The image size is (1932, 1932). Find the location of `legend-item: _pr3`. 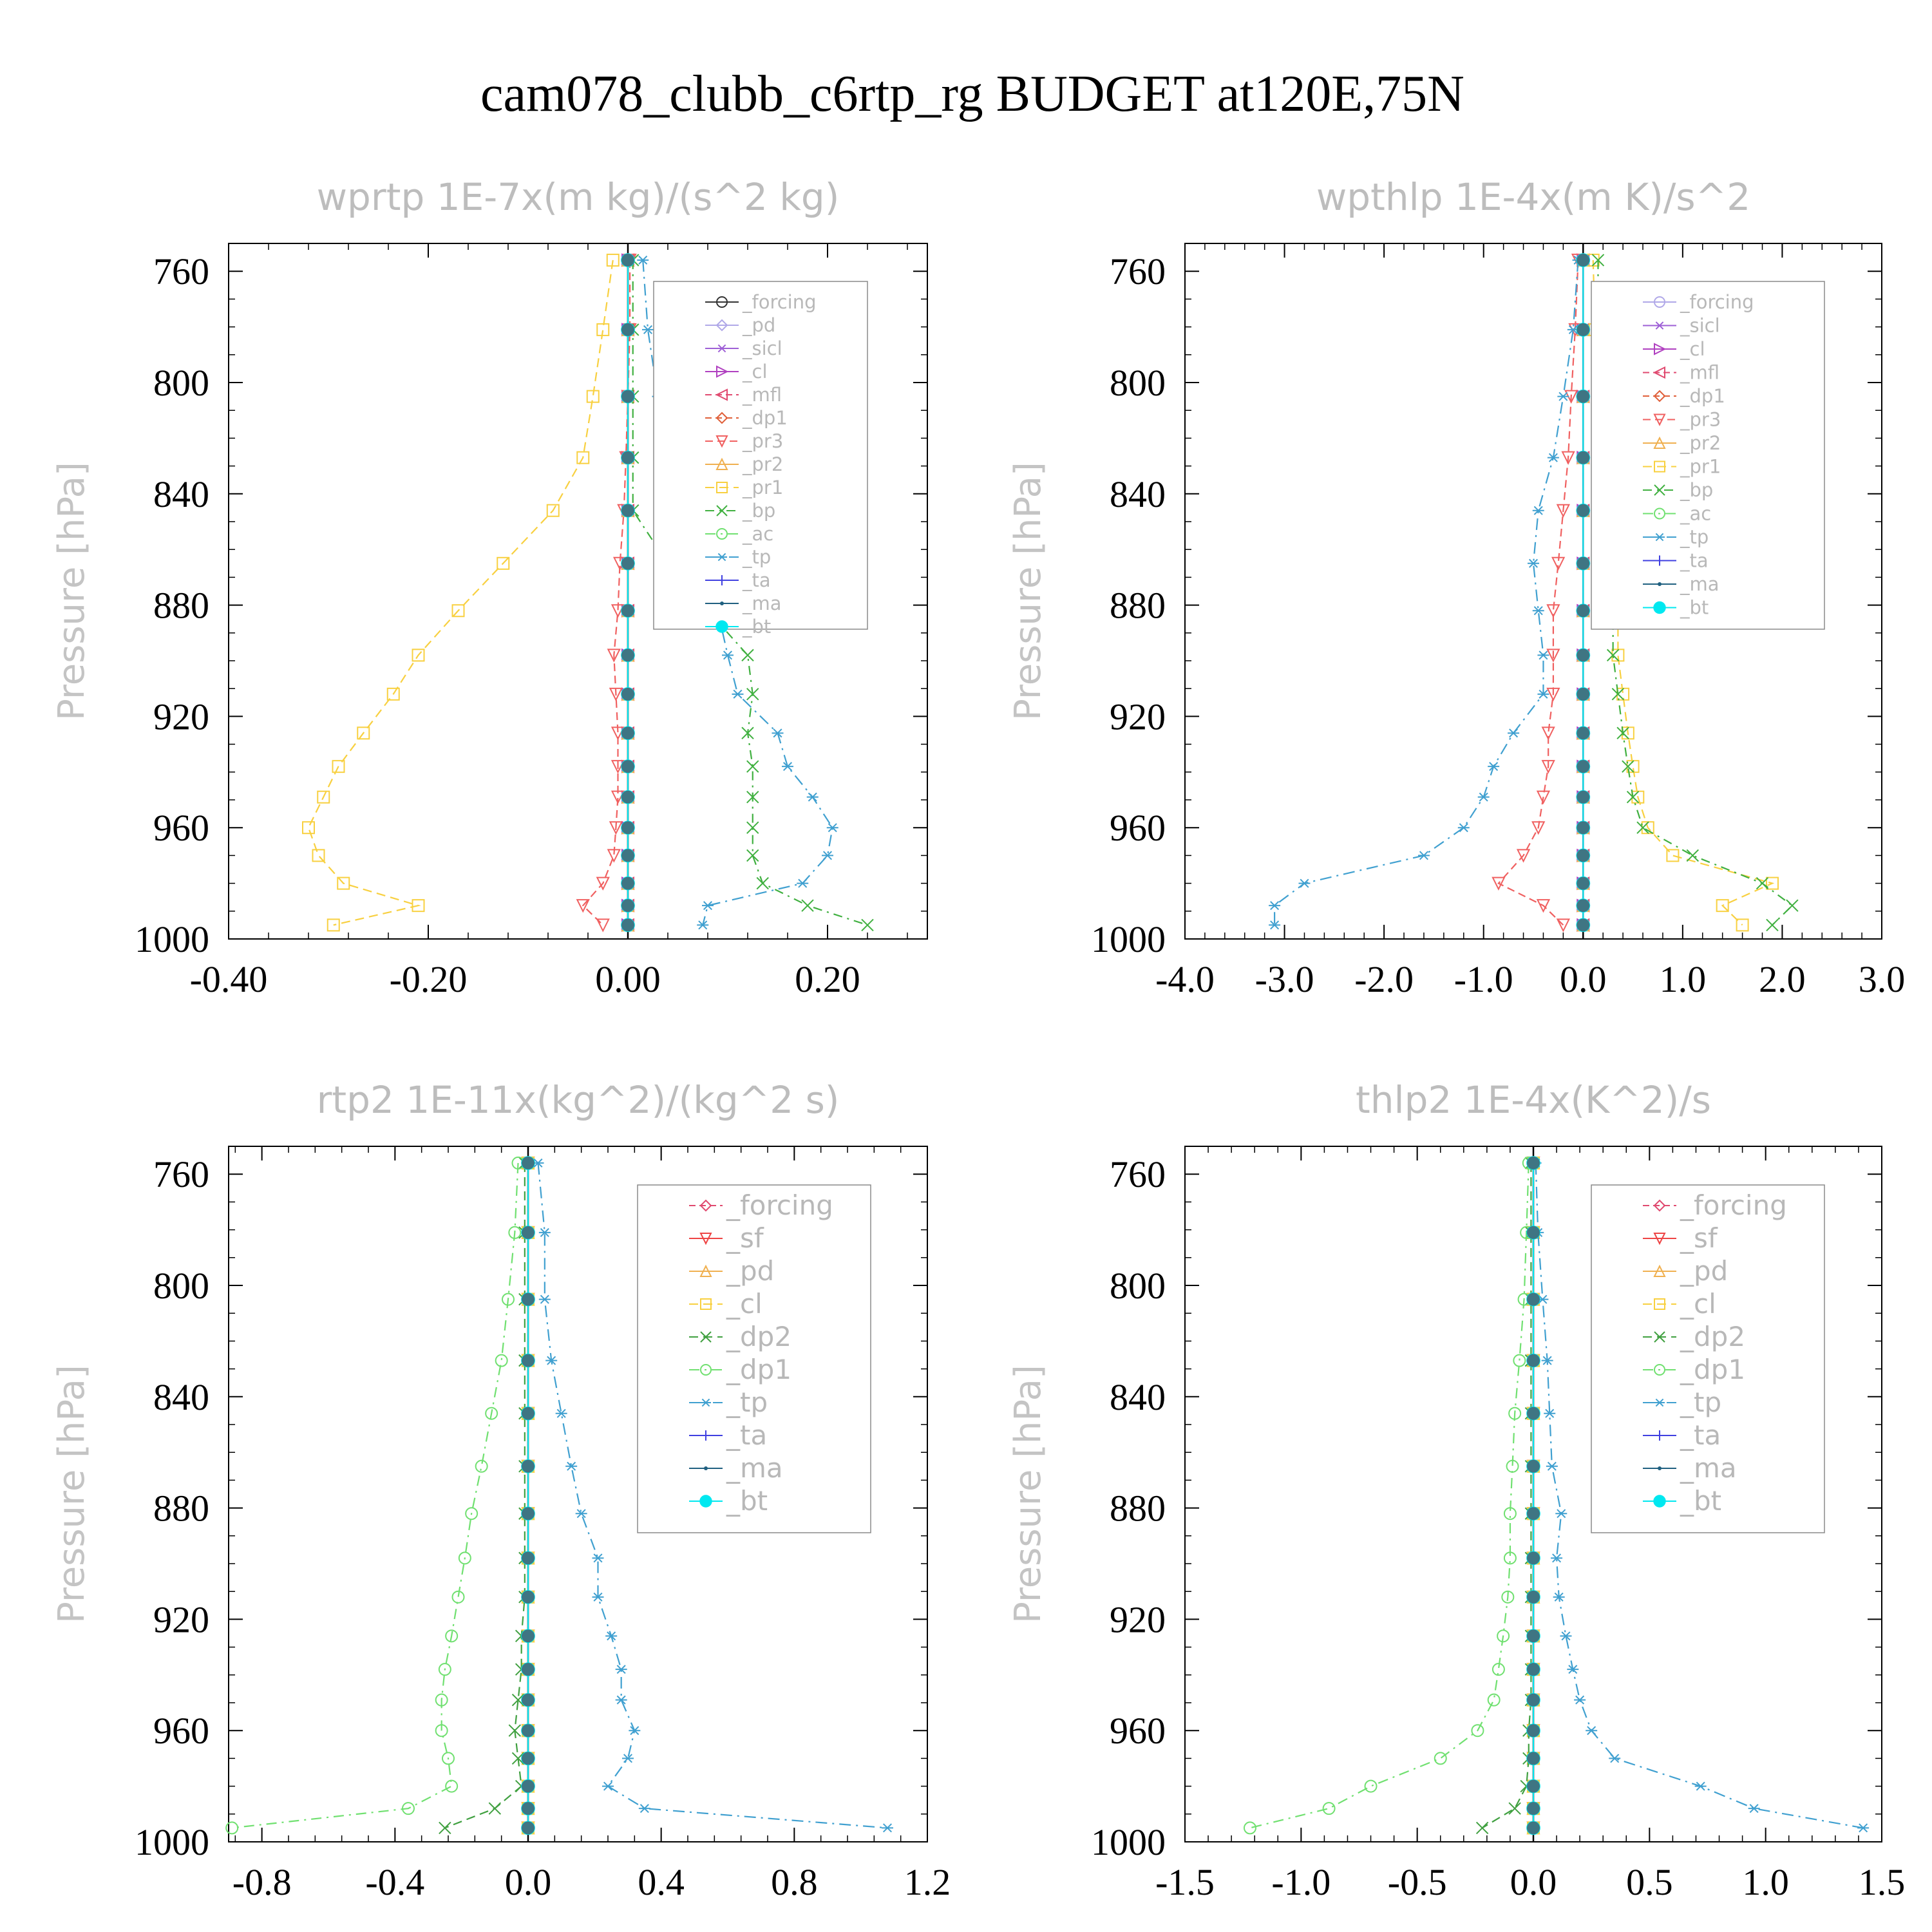

legend-item: _pr3 is located at coordinates (1682, 420).